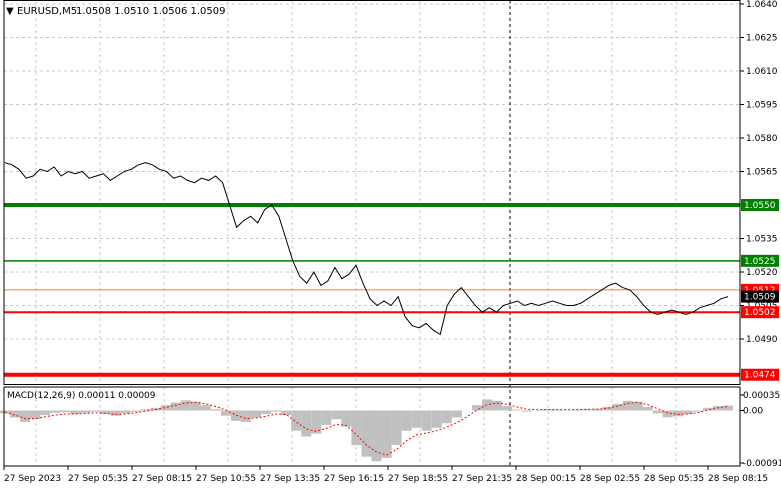  What do you see at coordinates (762, 340) in the screenshot?
I see `y-tick-label: 1.0490` at bounding box center [762, 340].